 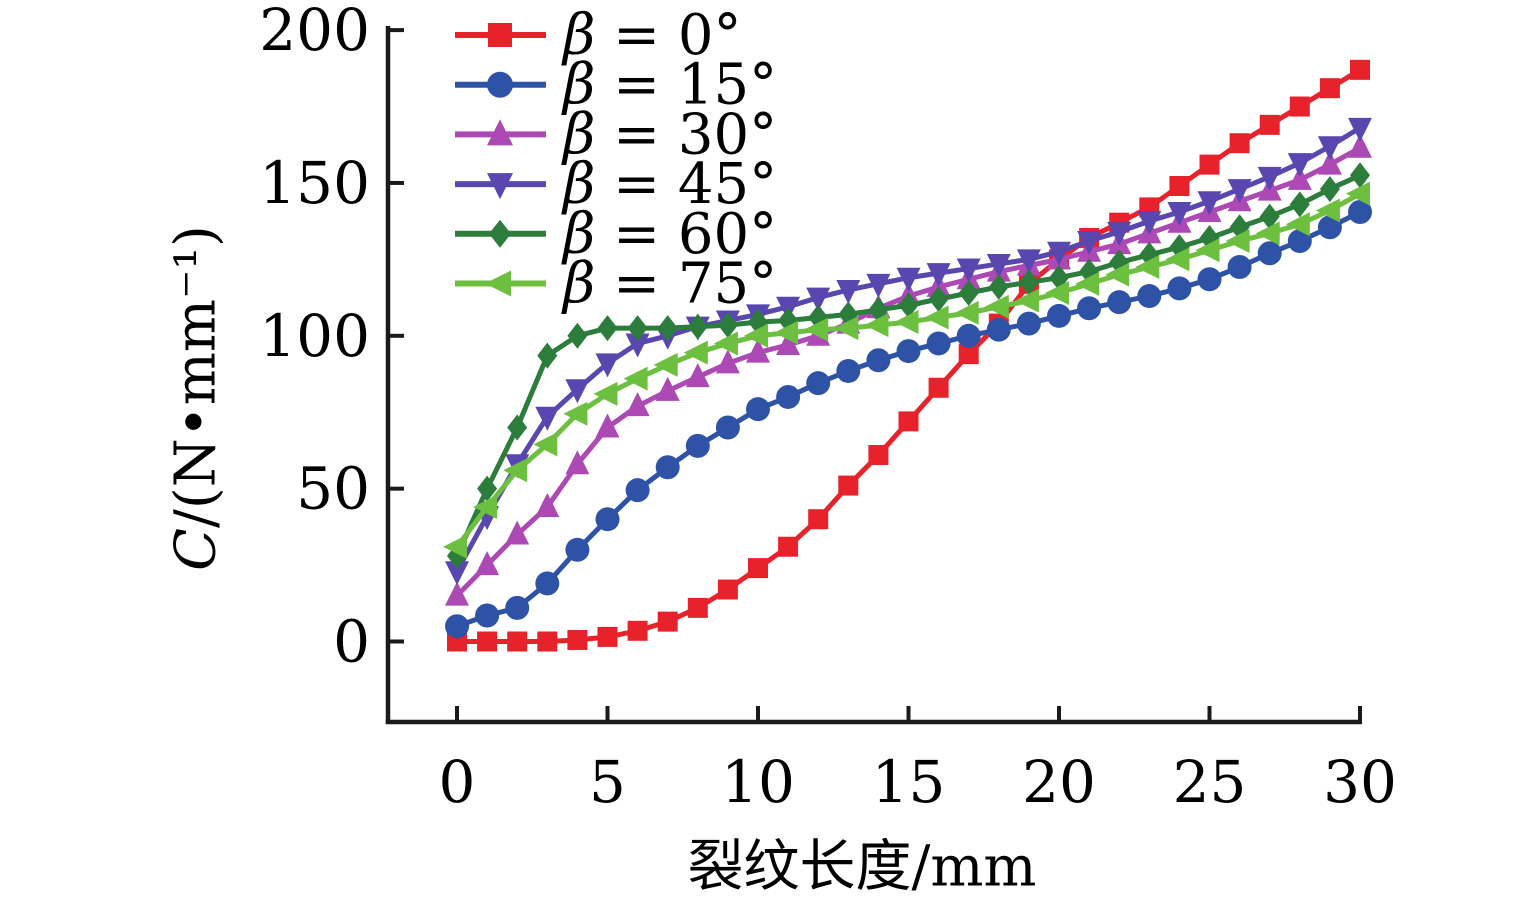 What do you see at coordinates (351, 642) in the screenshot?
I see `y-tick-label: 0` at bounding box center [351, 642].